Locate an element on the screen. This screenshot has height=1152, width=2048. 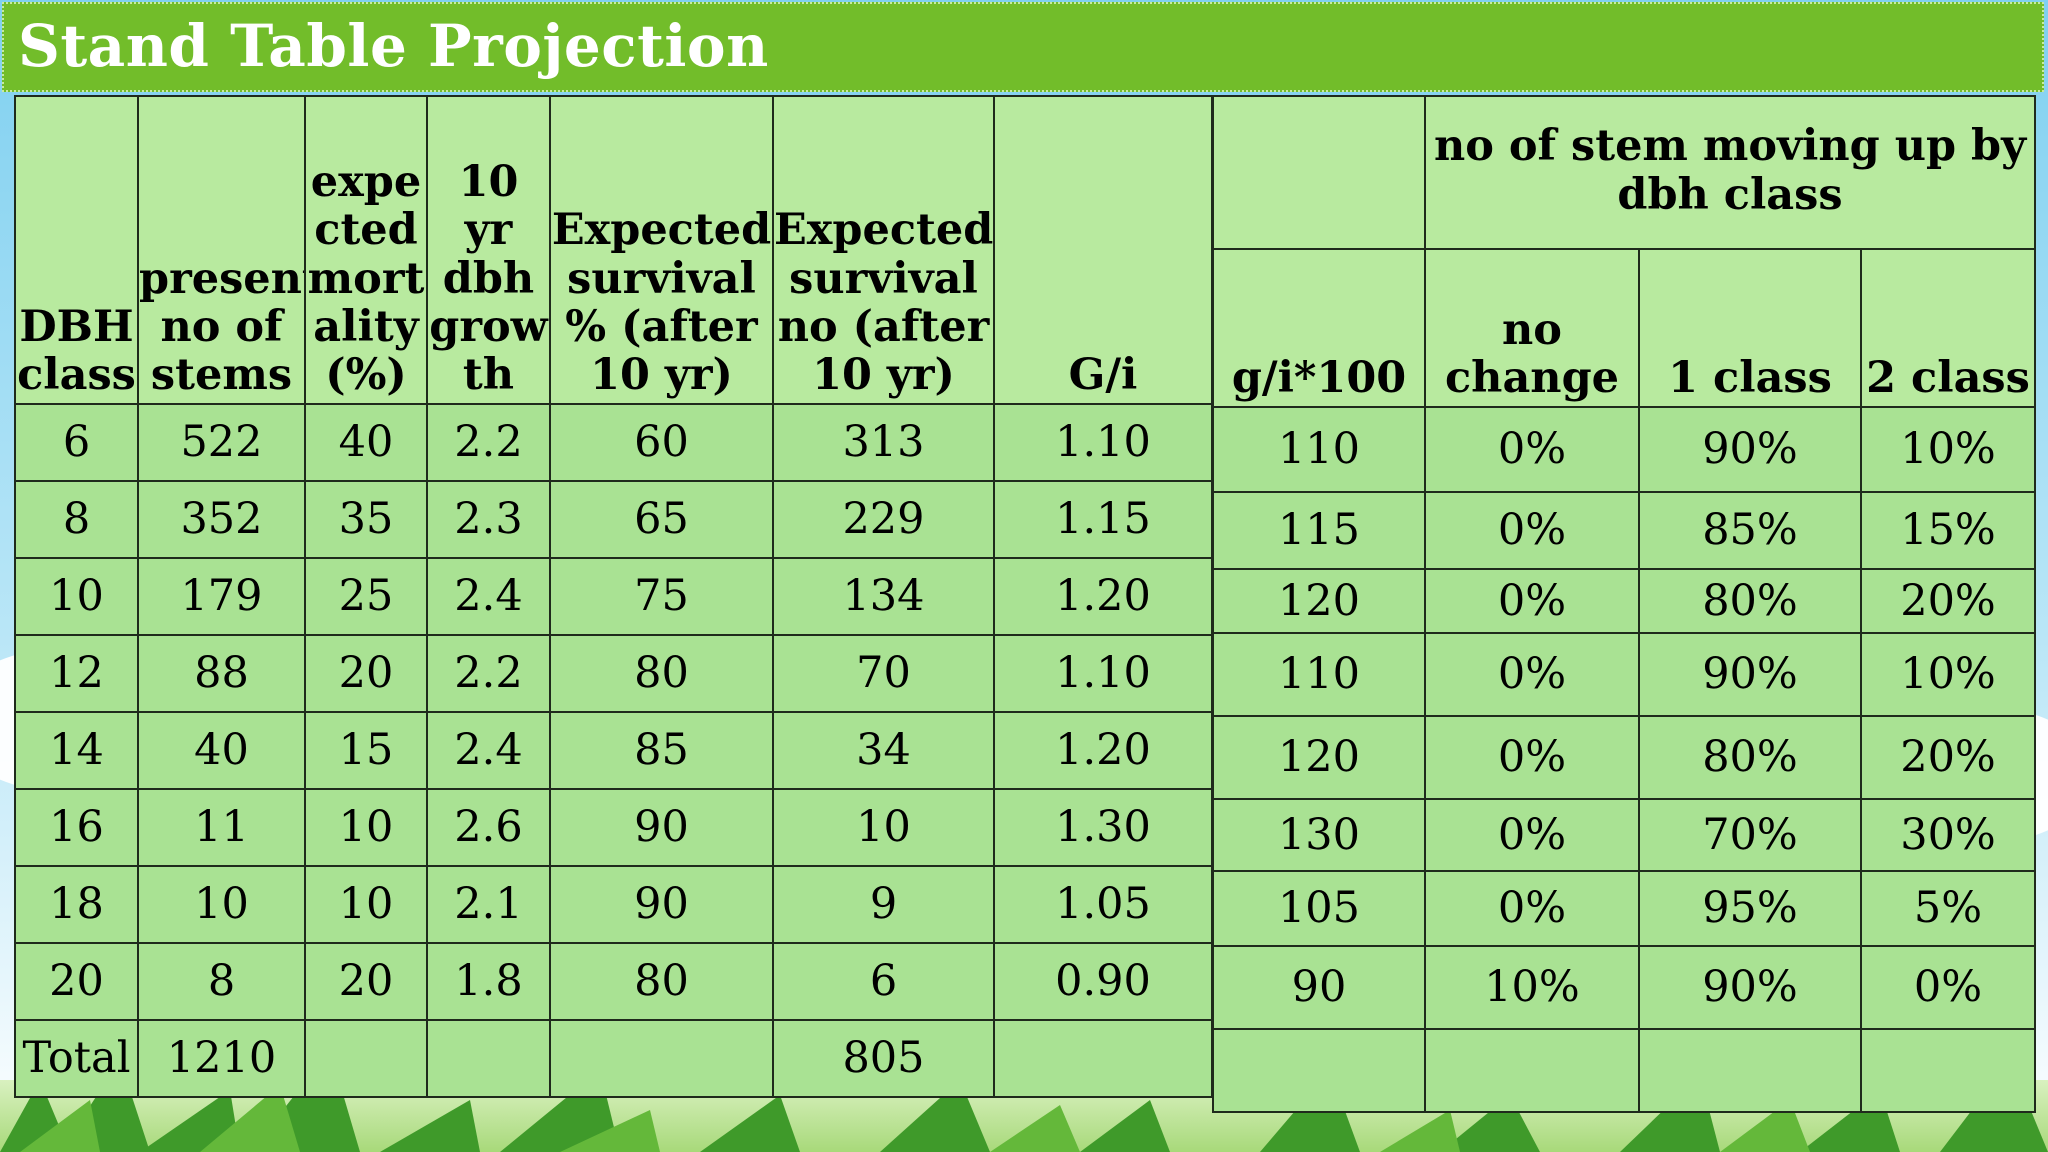
header-g-i: G/i is located at coordinates (1103, 250).